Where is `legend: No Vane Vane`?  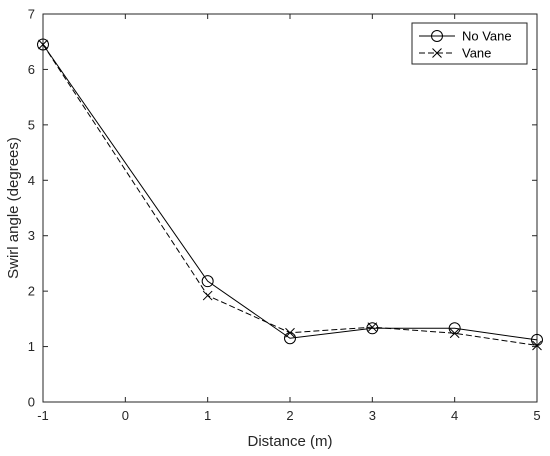
legend: No Vane Vane is located at coordinates (469, 43).